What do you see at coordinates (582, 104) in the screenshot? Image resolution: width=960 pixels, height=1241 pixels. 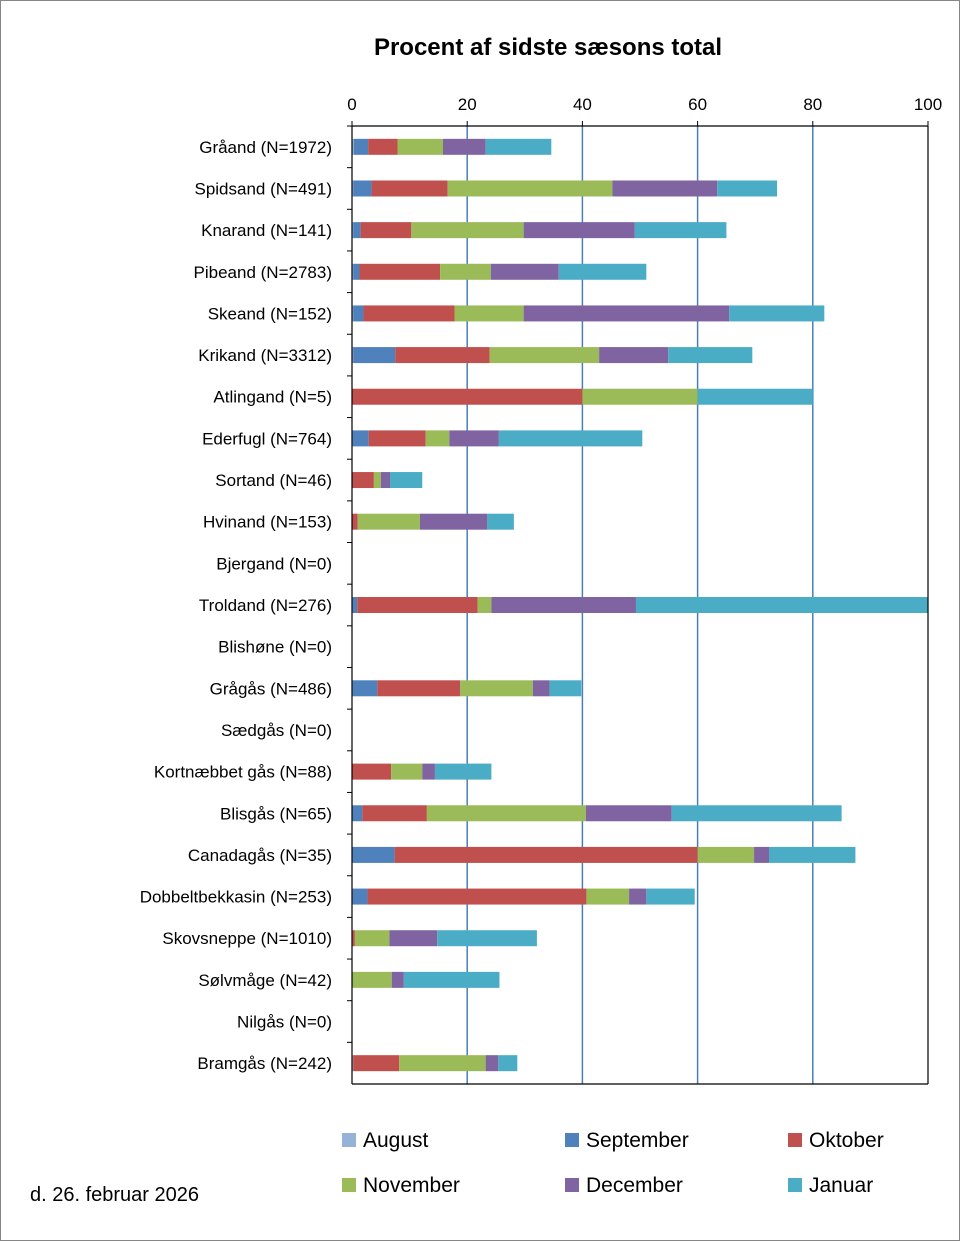 I see `x-tick-label: 40` at bounding box center [582, 104].